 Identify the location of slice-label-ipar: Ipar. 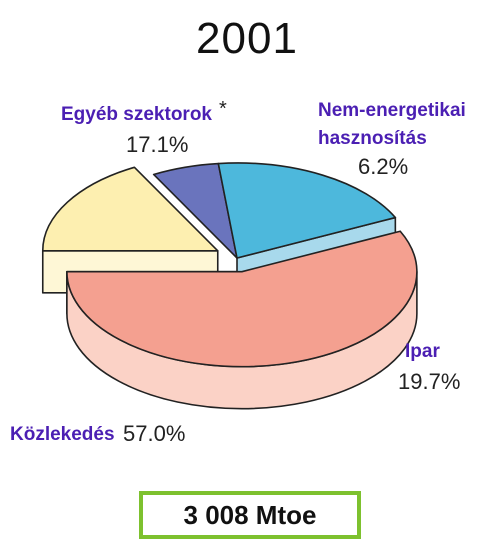
(422, 351).